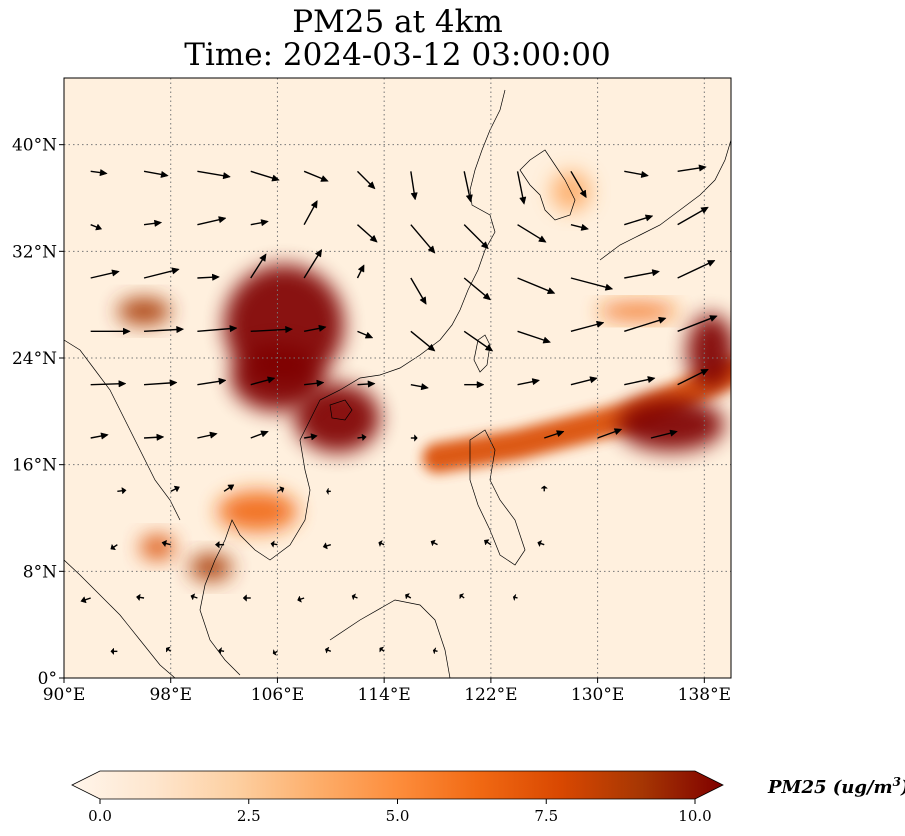 Image resolution: width=905 pixels, height=836 pixels. What do you see at coordinates (40, 572) in the screenshot?
I see `lat-tick-label: 8°N` at bounding box center [40, 572].